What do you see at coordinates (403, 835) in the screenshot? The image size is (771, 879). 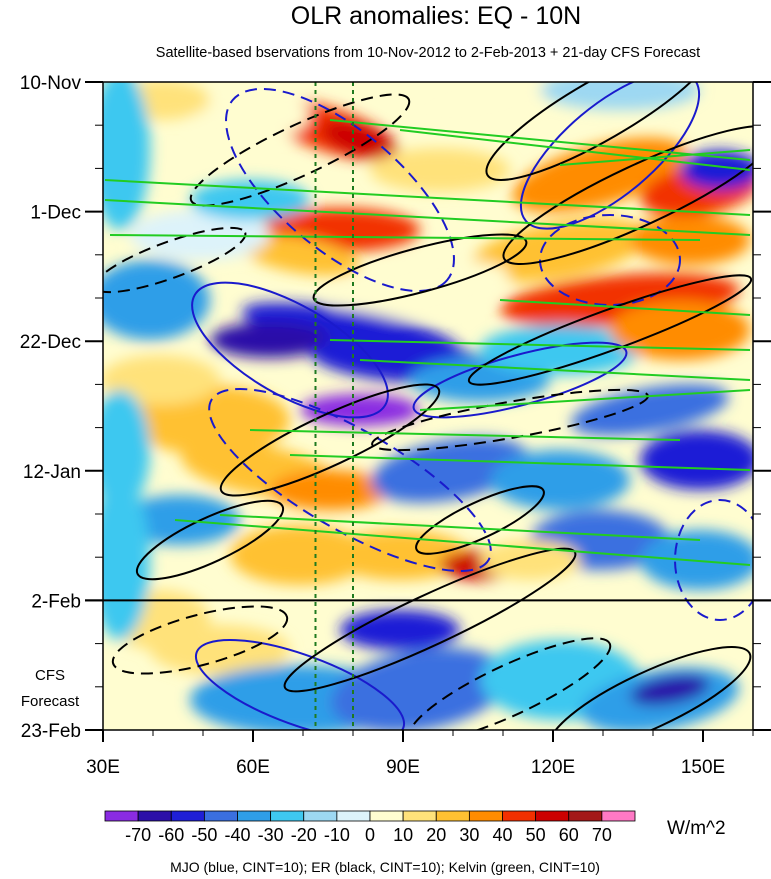 I see `colorbar-label: 10` at bounding box center [403, 835].